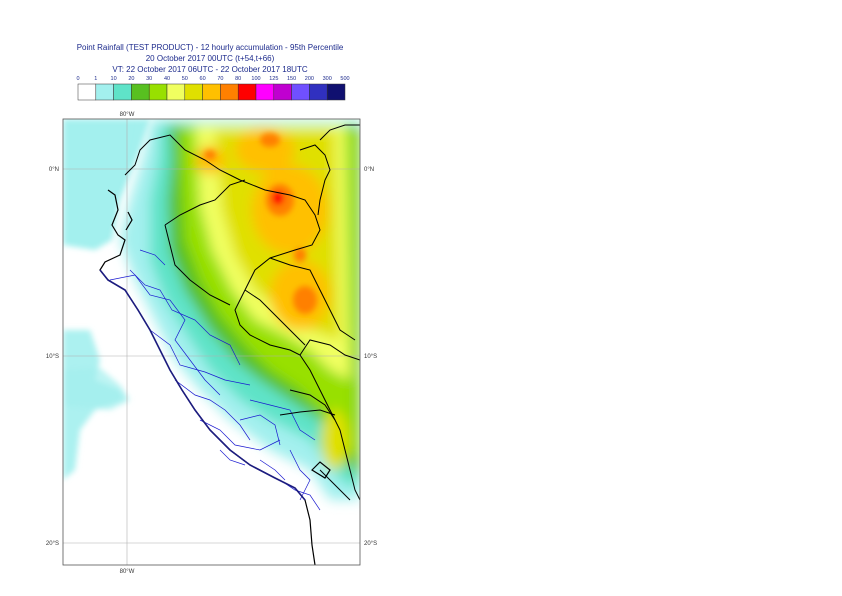 The height and width of the screenshot is (596, 842). What do you see at coordinates (167, 79) in the screenshot?
I see `legend-threshold-label: 40` at bounding box center [167, 79].